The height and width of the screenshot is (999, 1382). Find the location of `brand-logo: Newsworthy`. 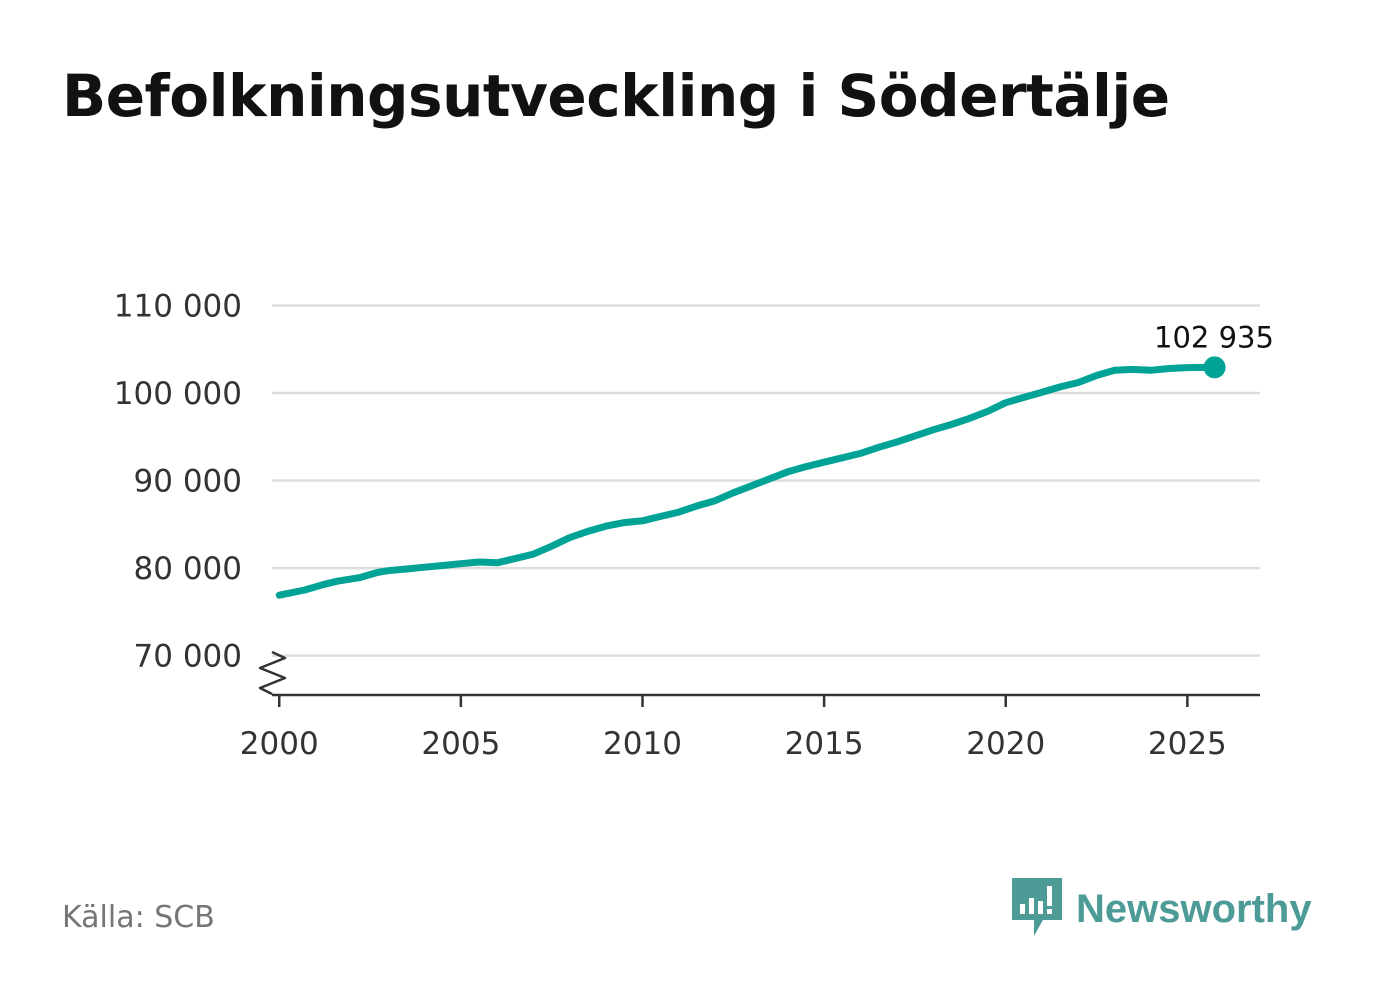

brand-logo: Newsworthy is located at coordinates (1162, 909).